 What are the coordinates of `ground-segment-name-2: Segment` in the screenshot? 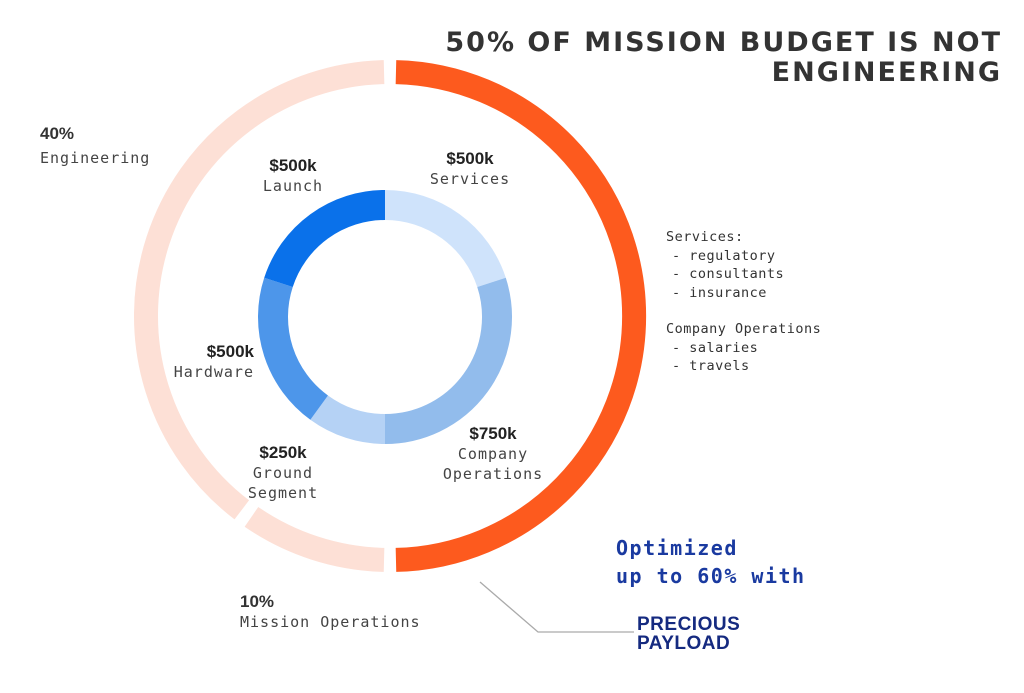 It's located at (283, 493).